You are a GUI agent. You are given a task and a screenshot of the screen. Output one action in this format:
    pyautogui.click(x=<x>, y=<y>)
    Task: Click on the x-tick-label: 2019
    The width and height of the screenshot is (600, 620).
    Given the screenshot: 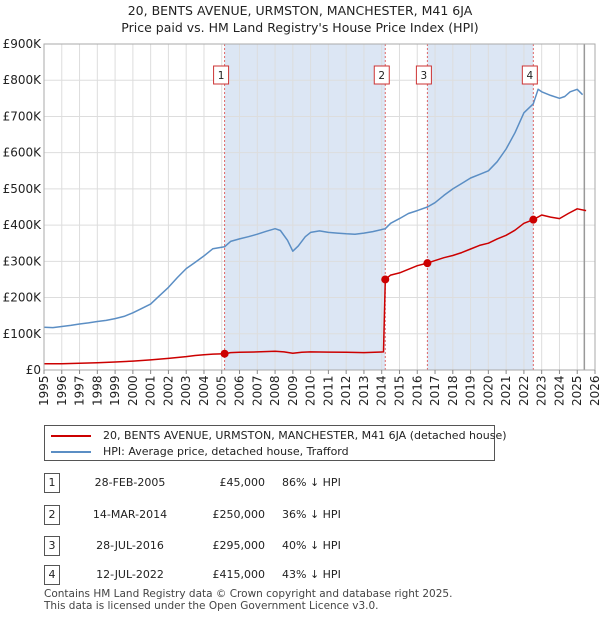 What is the action you would take?
    pyautogui.click(x=471, y=390)
    